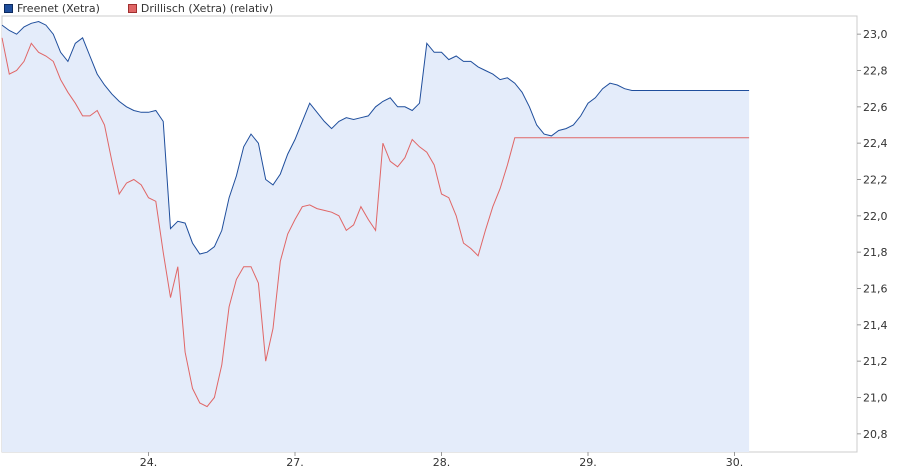 This screenshot has height=475, width=907. Describe the element at coordinates (875, 107) in the screenshot. I see `y-tick-label: 22,6` at that location.